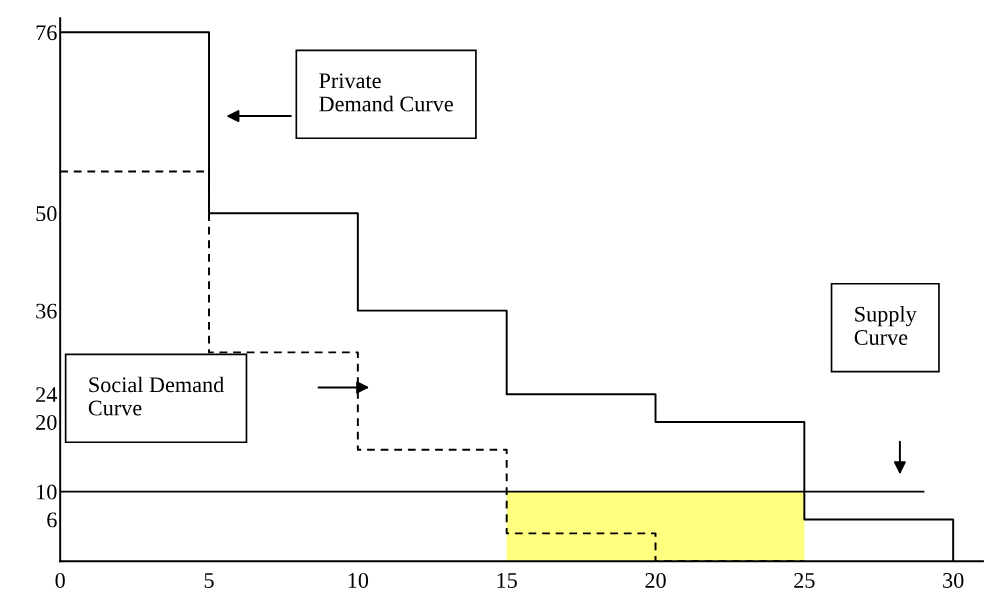 The image size is (1003, 610). I want to click on annotation: Supply Curve, so click(885, 325).